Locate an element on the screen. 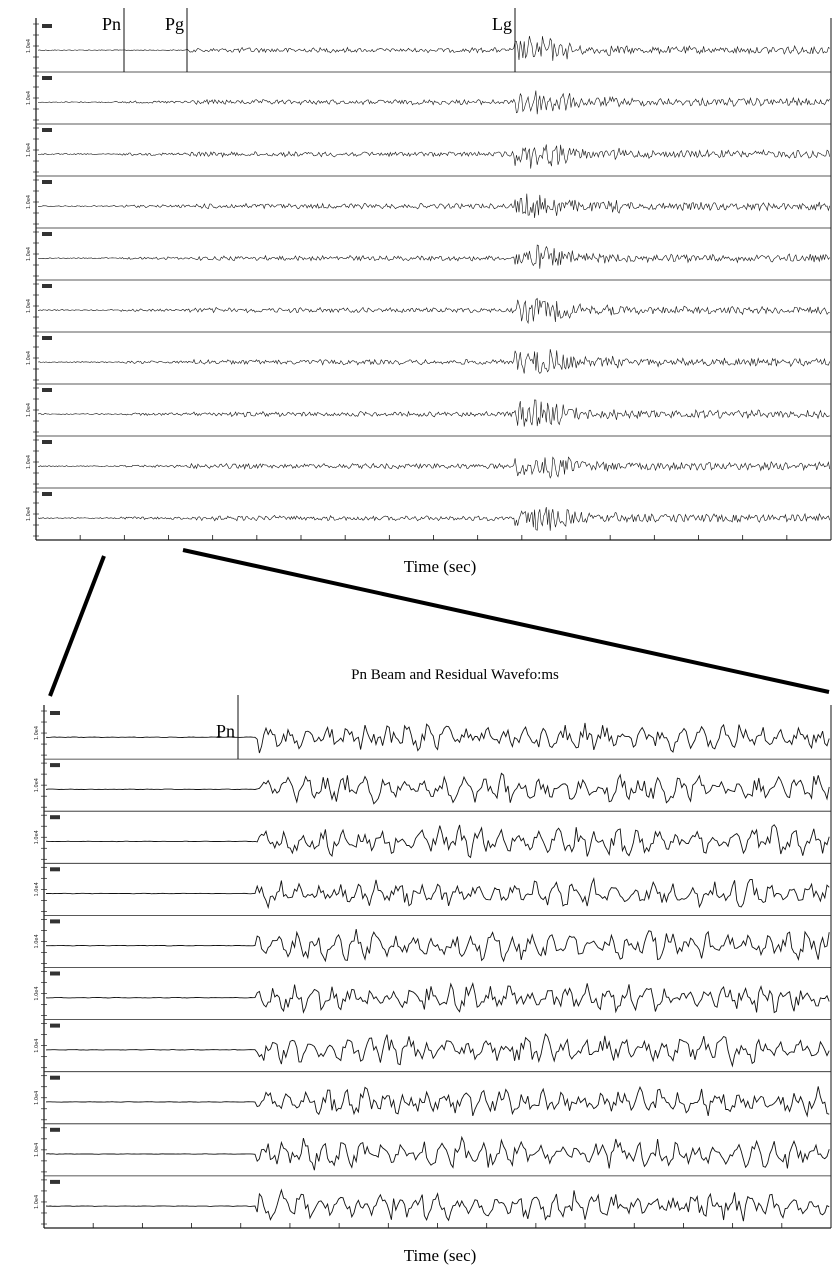 The image size is (834, 1277). top-x-axis-label: Time (sec) is located at coordinates (440, 566).